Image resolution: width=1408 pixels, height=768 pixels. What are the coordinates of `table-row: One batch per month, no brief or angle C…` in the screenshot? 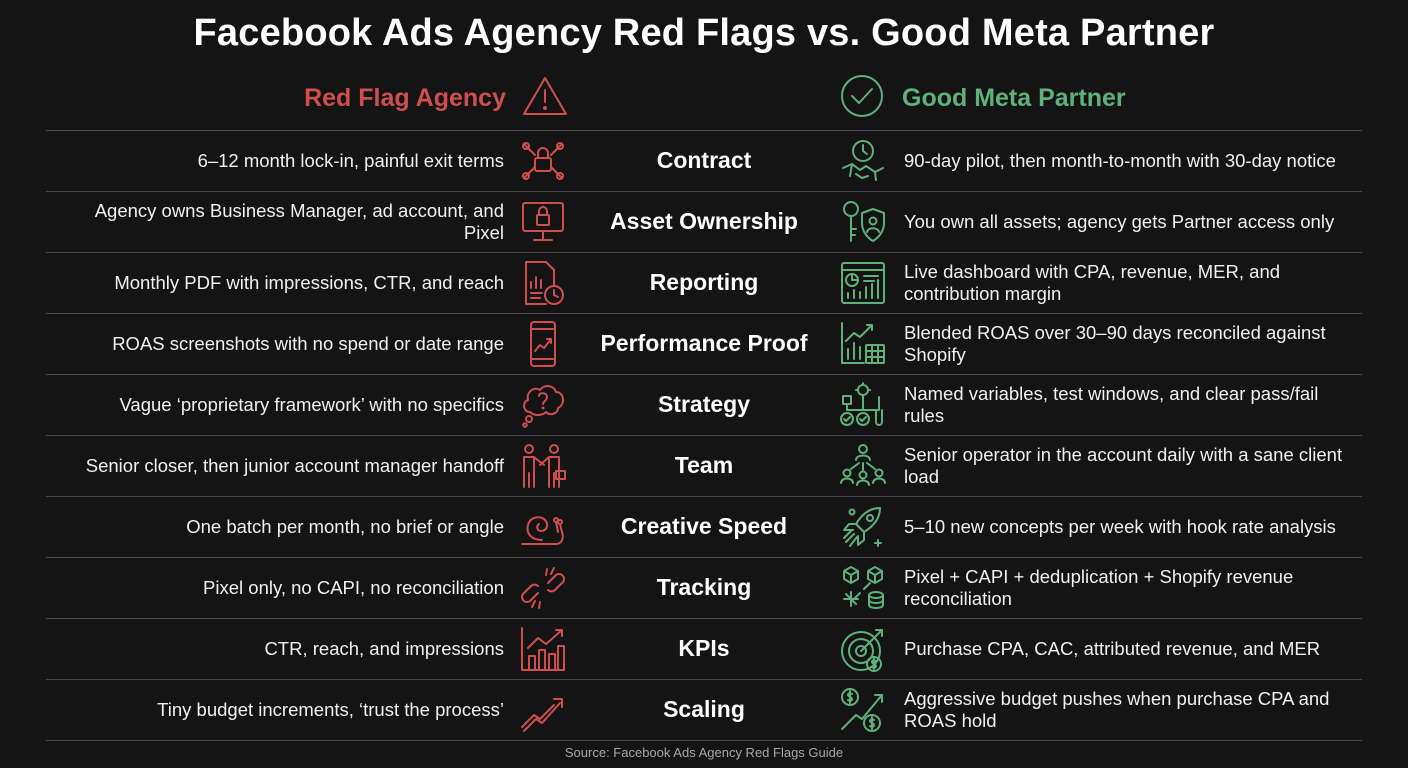 It's located at (704, 527).